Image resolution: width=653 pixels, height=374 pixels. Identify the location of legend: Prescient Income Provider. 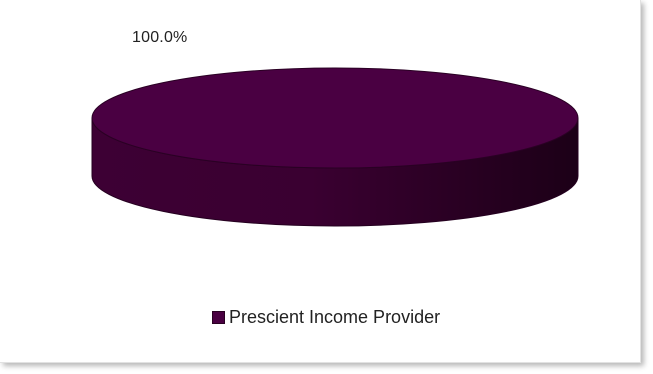
(326, 317).